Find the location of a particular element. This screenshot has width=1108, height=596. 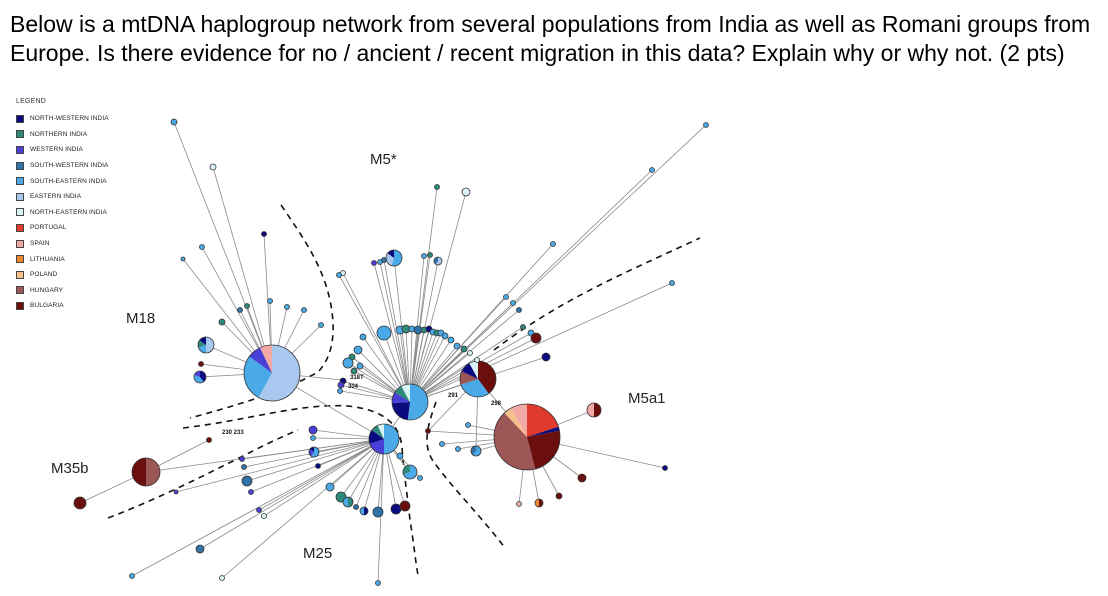

legend-label: BULGARIA is located at coordinates (47, 306).